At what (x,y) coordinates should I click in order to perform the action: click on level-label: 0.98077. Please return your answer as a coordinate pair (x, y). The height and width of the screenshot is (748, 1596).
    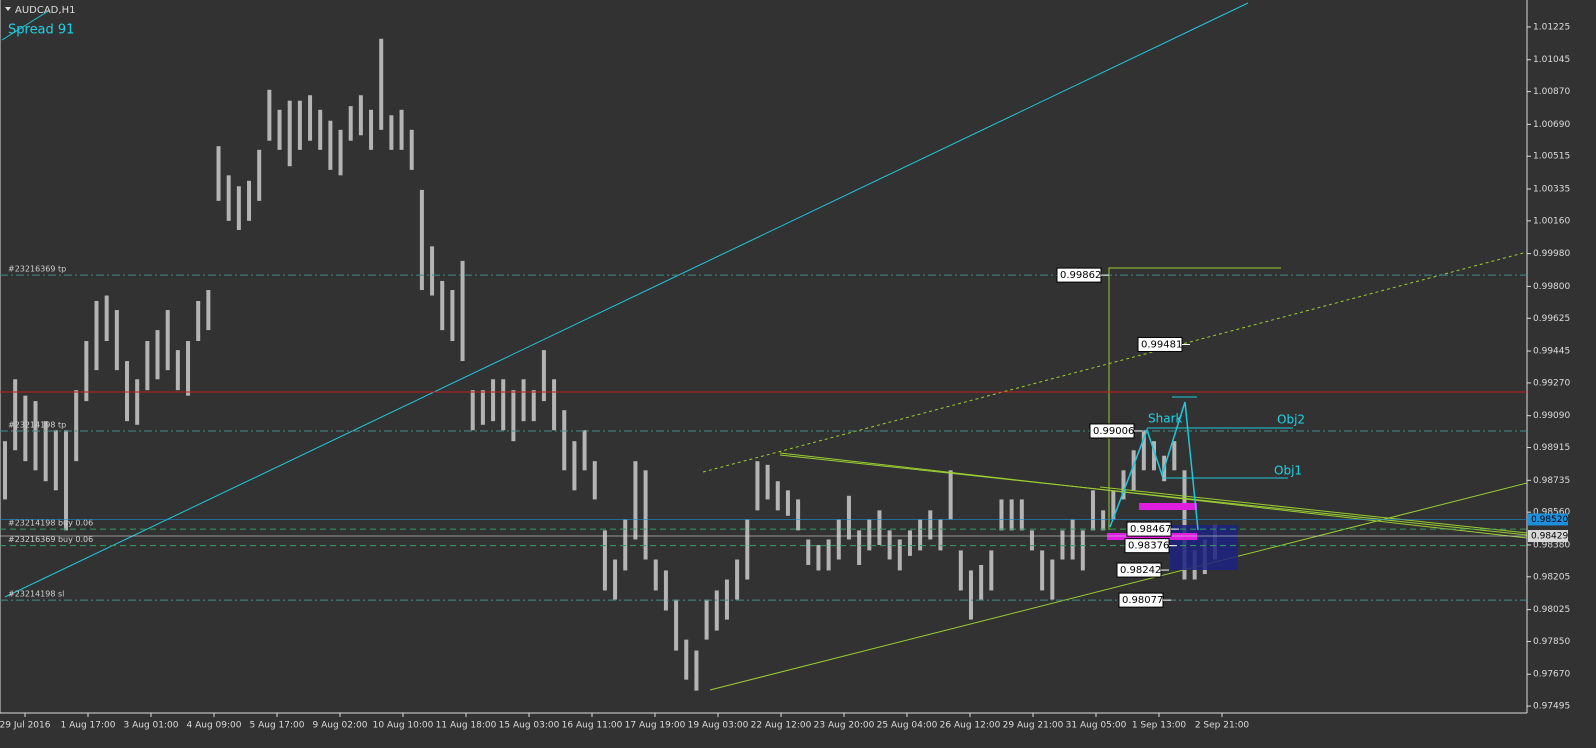
    Looking at the image, I should click on (1142, 600).